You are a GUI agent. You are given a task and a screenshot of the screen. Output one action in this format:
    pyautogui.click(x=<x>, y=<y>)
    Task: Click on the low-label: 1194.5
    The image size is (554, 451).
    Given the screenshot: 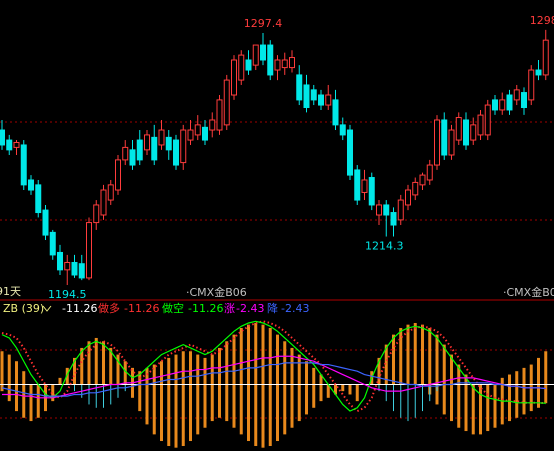 What is the action you would take?
    pyautogui.click(x=67, y=294)
    